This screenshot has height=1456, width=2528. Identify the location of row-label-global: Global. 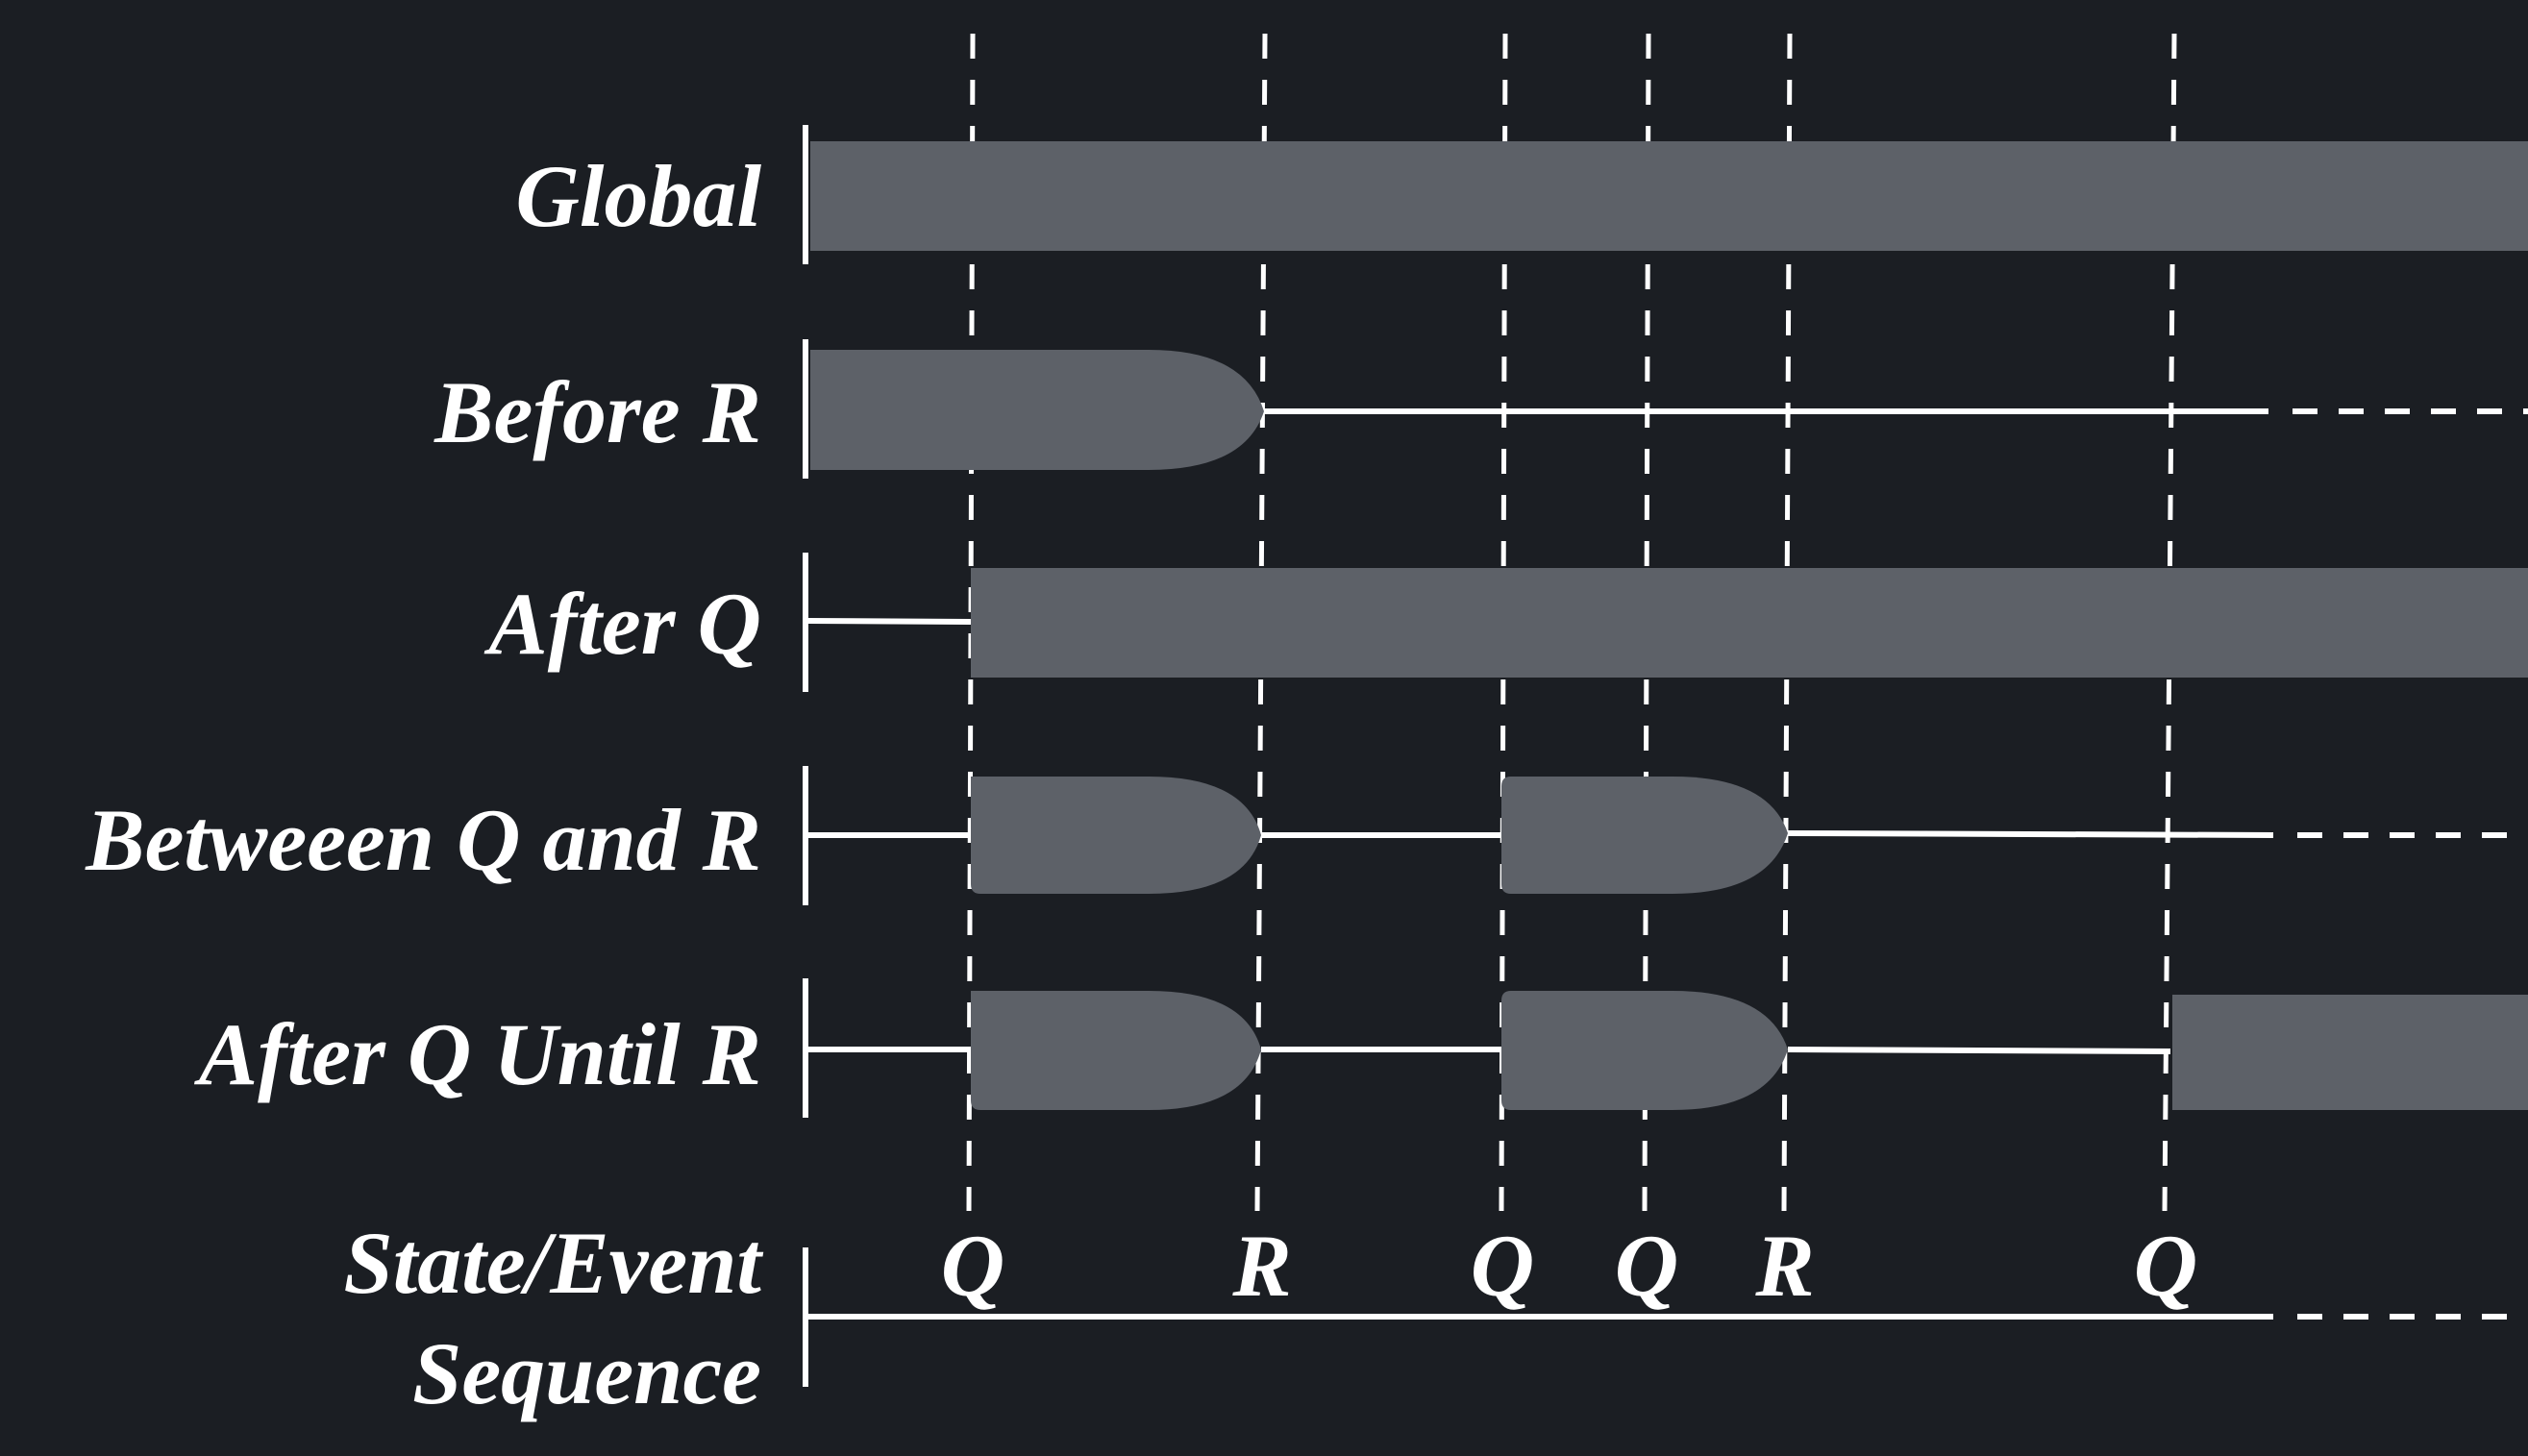
(638, 196).